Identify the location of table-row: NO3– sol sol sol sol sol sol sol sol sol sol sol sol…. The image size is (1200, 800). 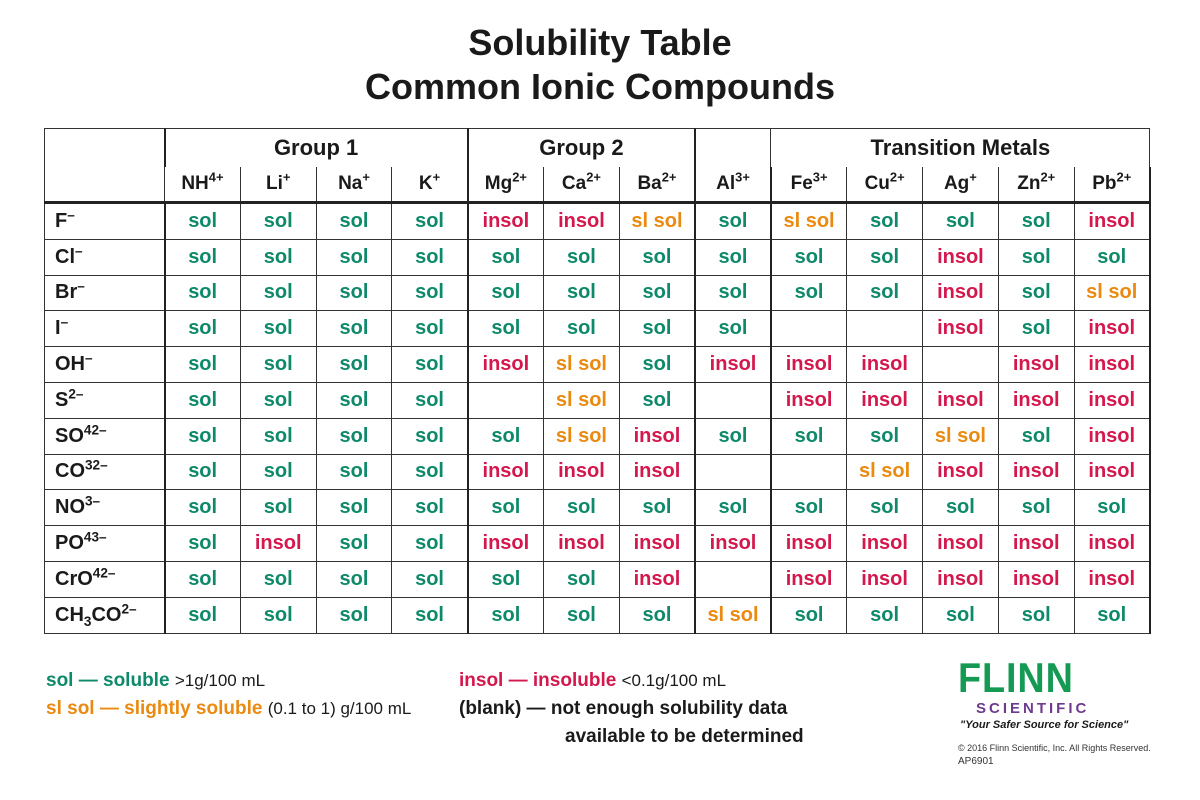
(597, 508).